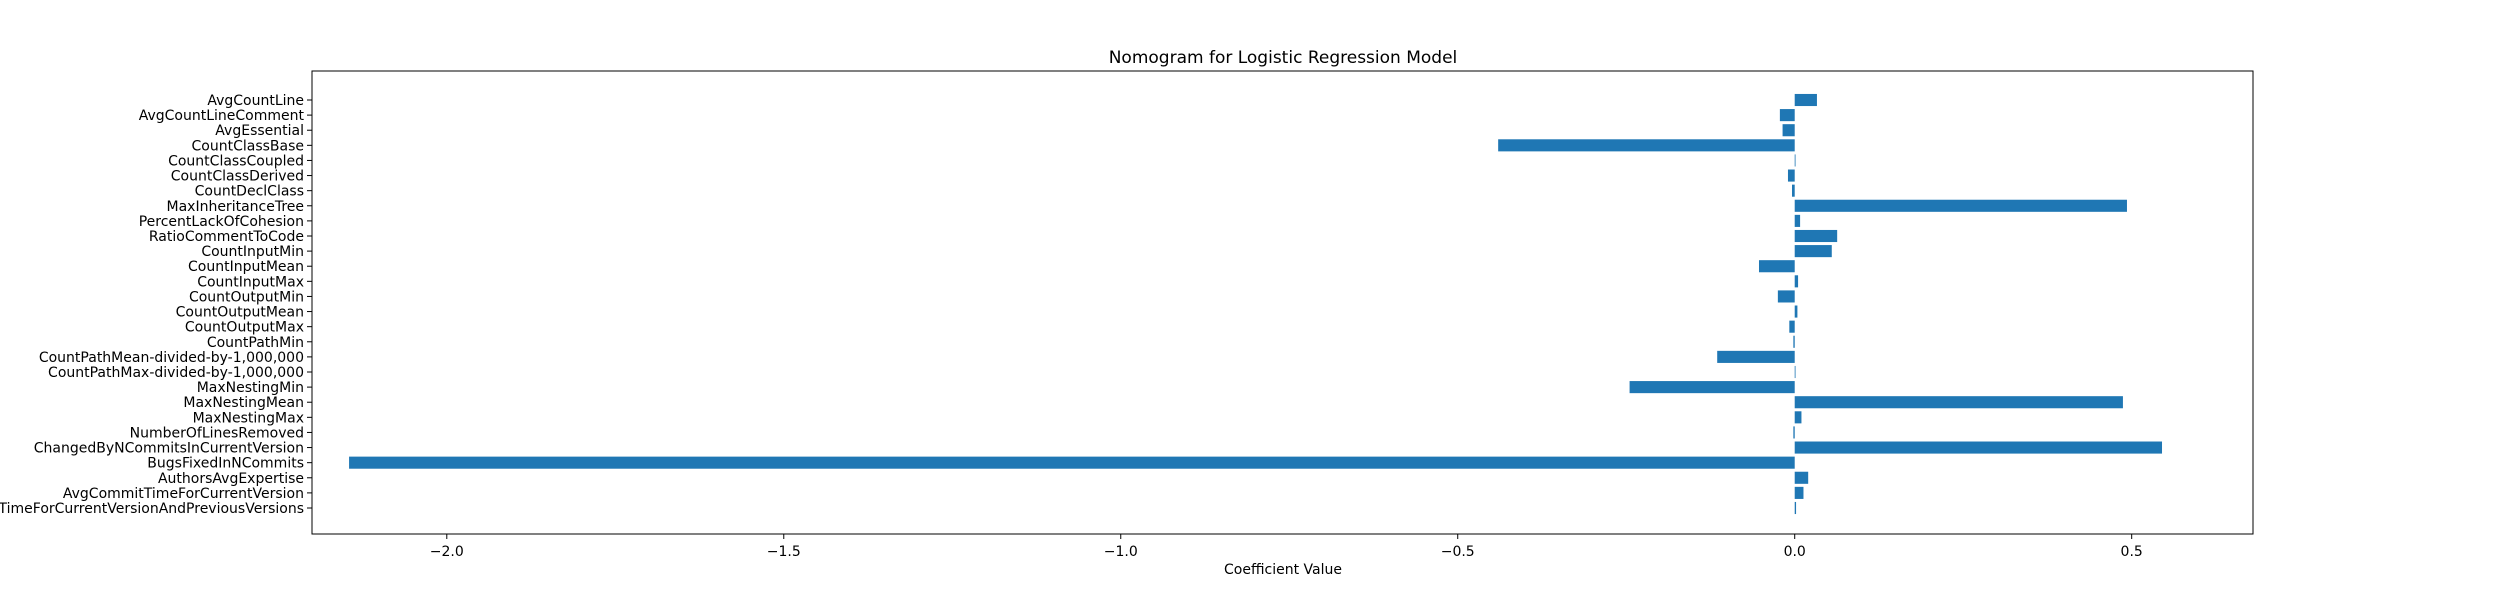  Describe the element at coordinates (225, 464) in the screenshot. I see `y-tick-label-24: BugsFixedInNCommits` at that location.